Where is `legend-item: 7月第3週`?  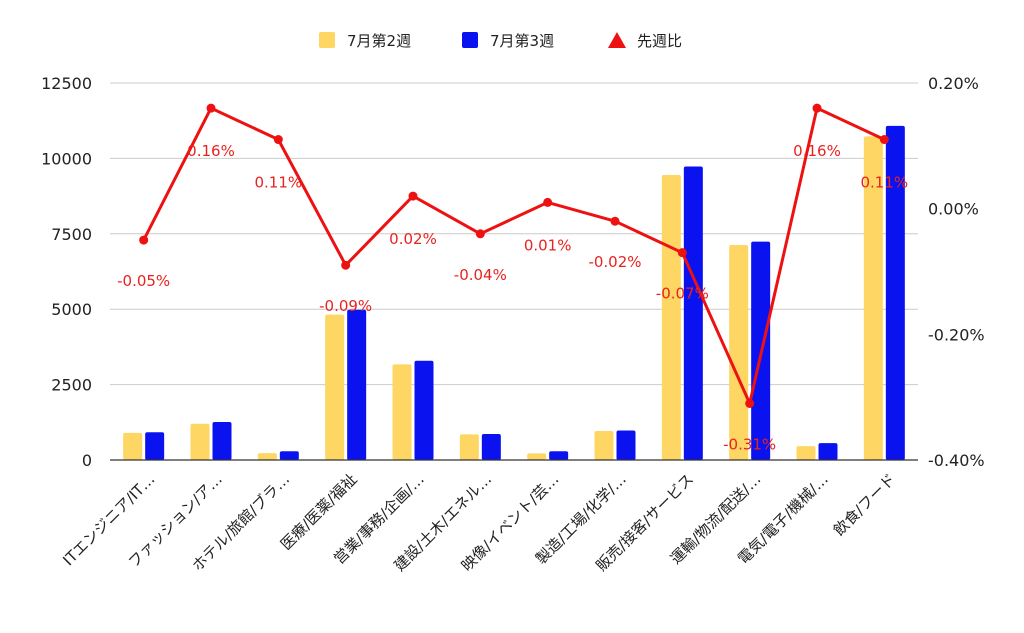
legend-item: 7月第3週 is located at coordinates (508, 41).